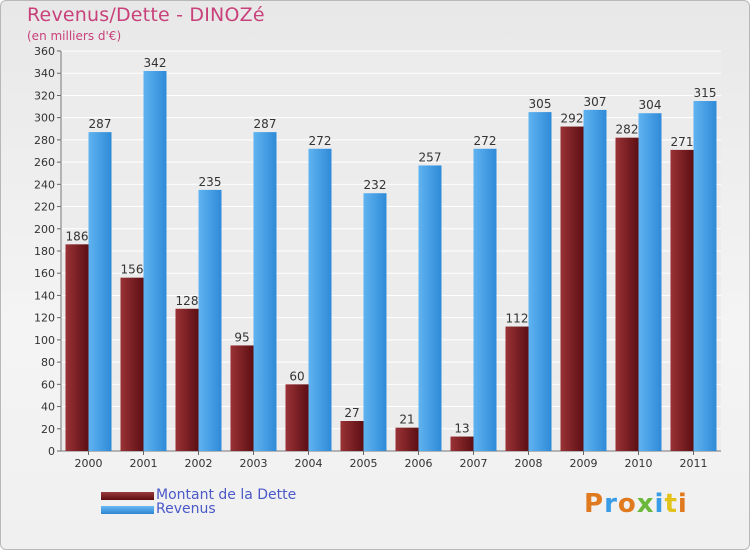  Describe the element at coordinates (430, 308) in the screenshot. I see `bar-revenue-2006` at that location.